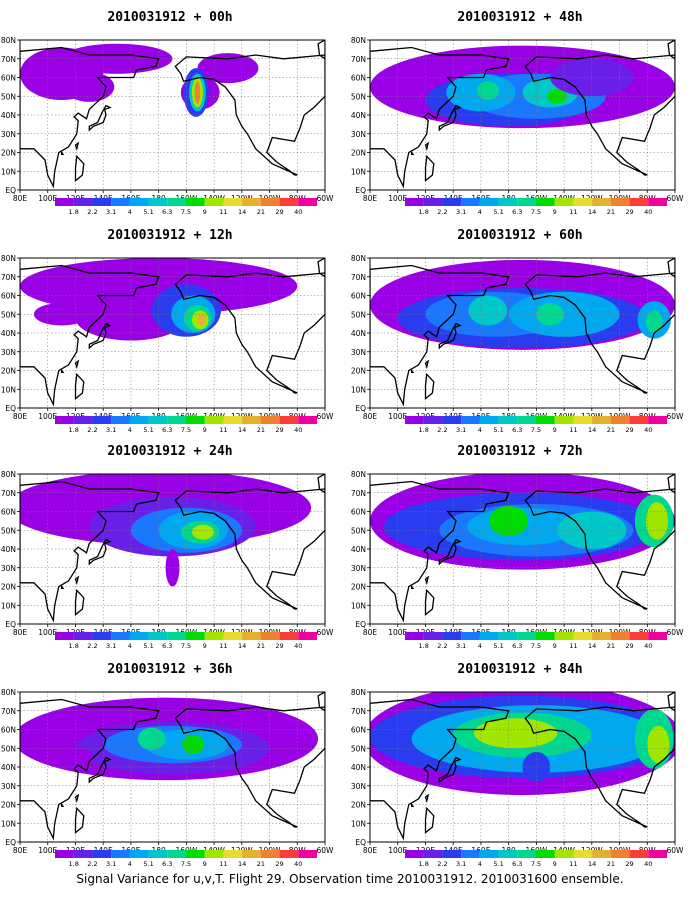 The height and width of the screenshot is (900, 700). I want to click on colorbar-label: 2.2, so click(92, 646).